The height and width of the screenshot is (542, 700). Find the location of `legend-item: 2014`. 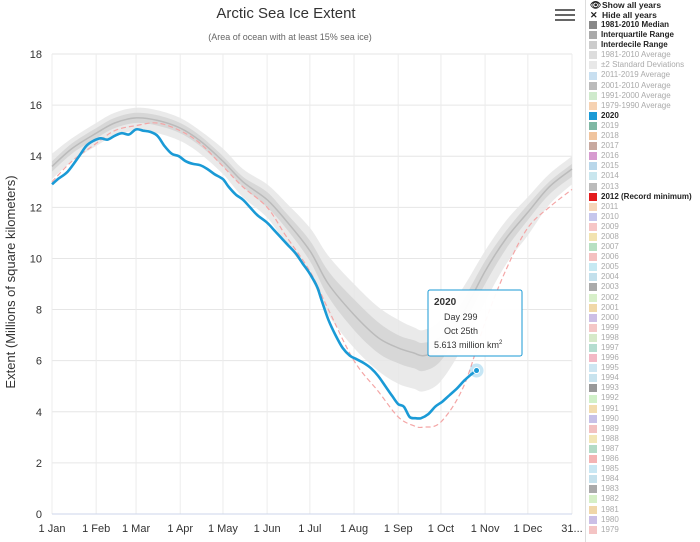

legend-item: 2014 is located at coordinates (643, 176).